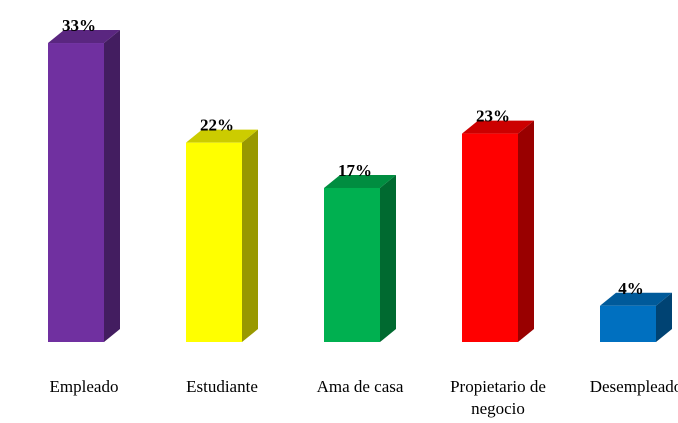  Describe the element at coordinates (217, 125) in the screenshot. I see `data-label: 22%` at that location.